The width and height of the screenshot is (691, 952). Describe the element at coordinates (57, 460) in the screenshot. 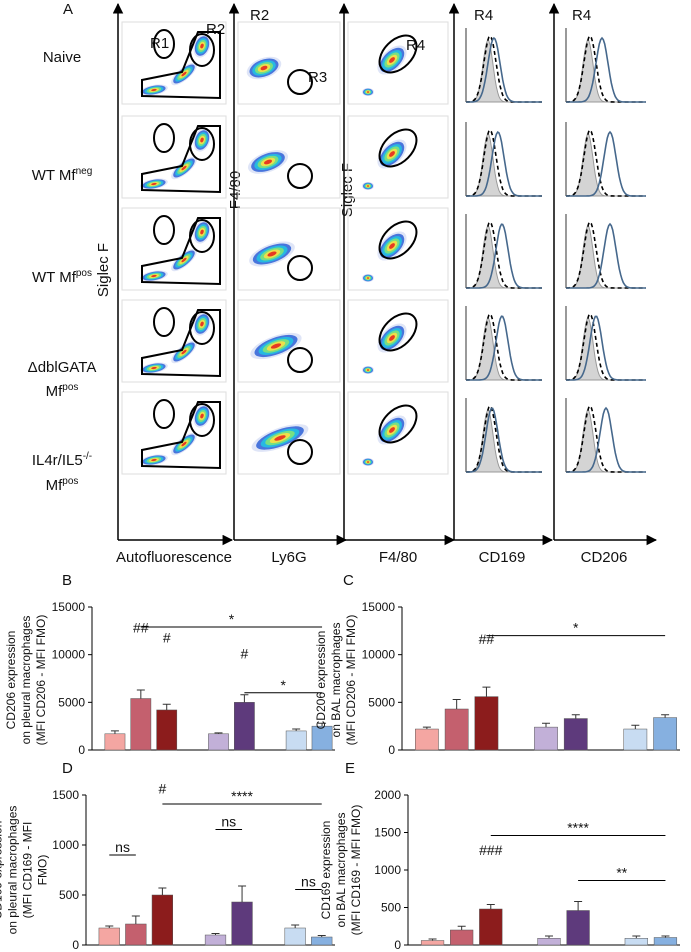

I see `row-label-text: IL4r/IL5` at that location.